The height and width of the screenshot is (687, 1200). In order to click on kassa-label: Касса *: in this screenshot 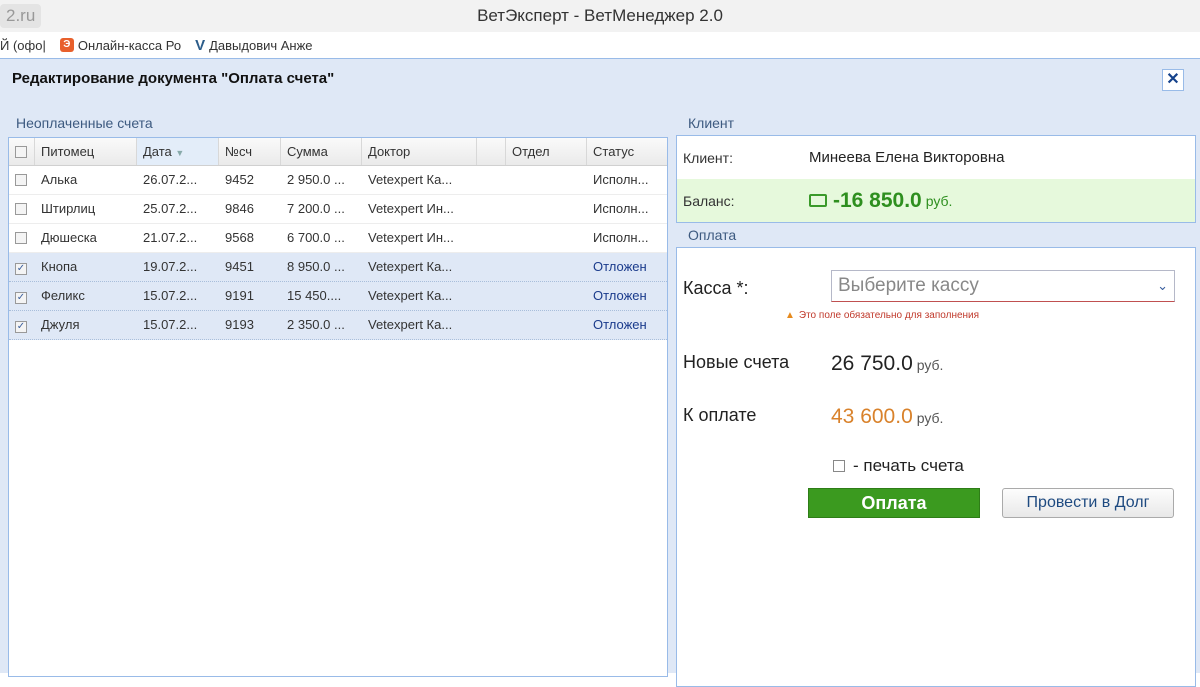, I will do `click(716, 288)`.